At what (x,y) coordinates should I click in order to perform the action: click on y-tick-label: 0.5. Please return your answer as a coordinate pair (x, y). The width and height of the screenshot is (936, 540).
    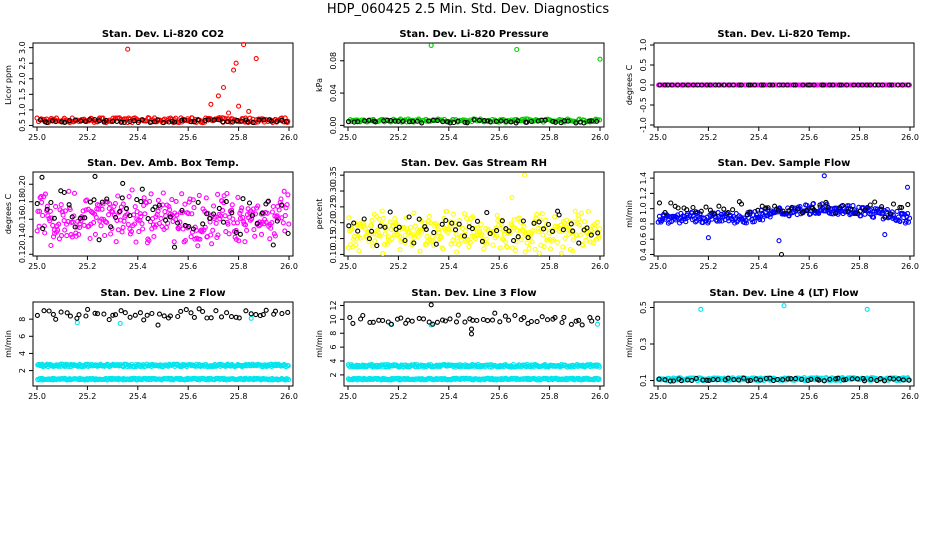
    Looking at the image, I should click on (22, 125).